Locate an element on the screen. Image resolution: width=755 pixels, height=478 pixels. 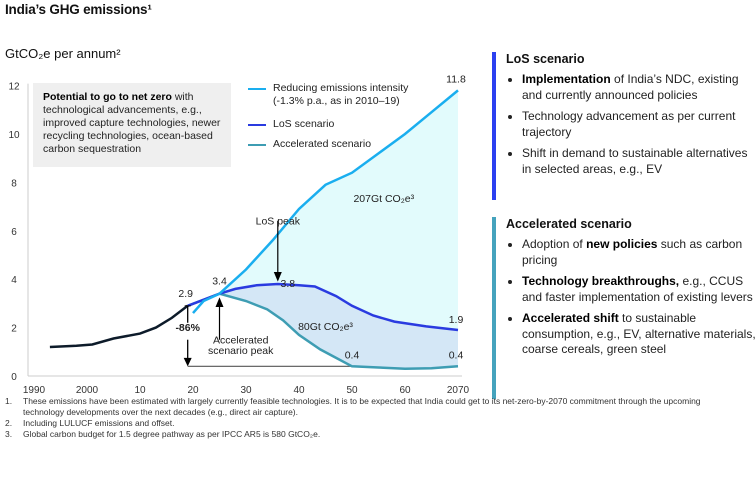
label-los-peak-value: 3.8 is located at coordinates (287, 284).